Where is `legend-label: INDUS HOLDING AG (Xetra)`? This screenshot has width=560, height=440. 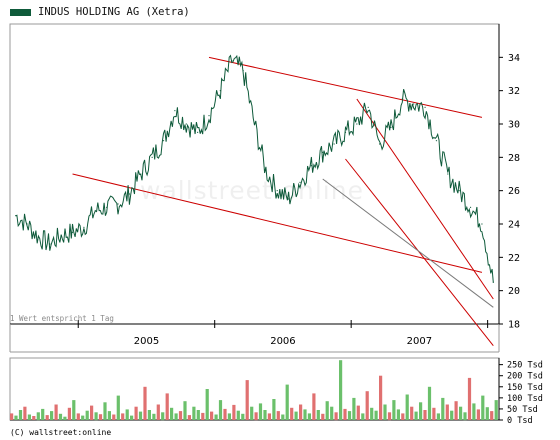 legend-label: INDUS HOLDING AG (Xetra) is located at coordinates (114, 12).